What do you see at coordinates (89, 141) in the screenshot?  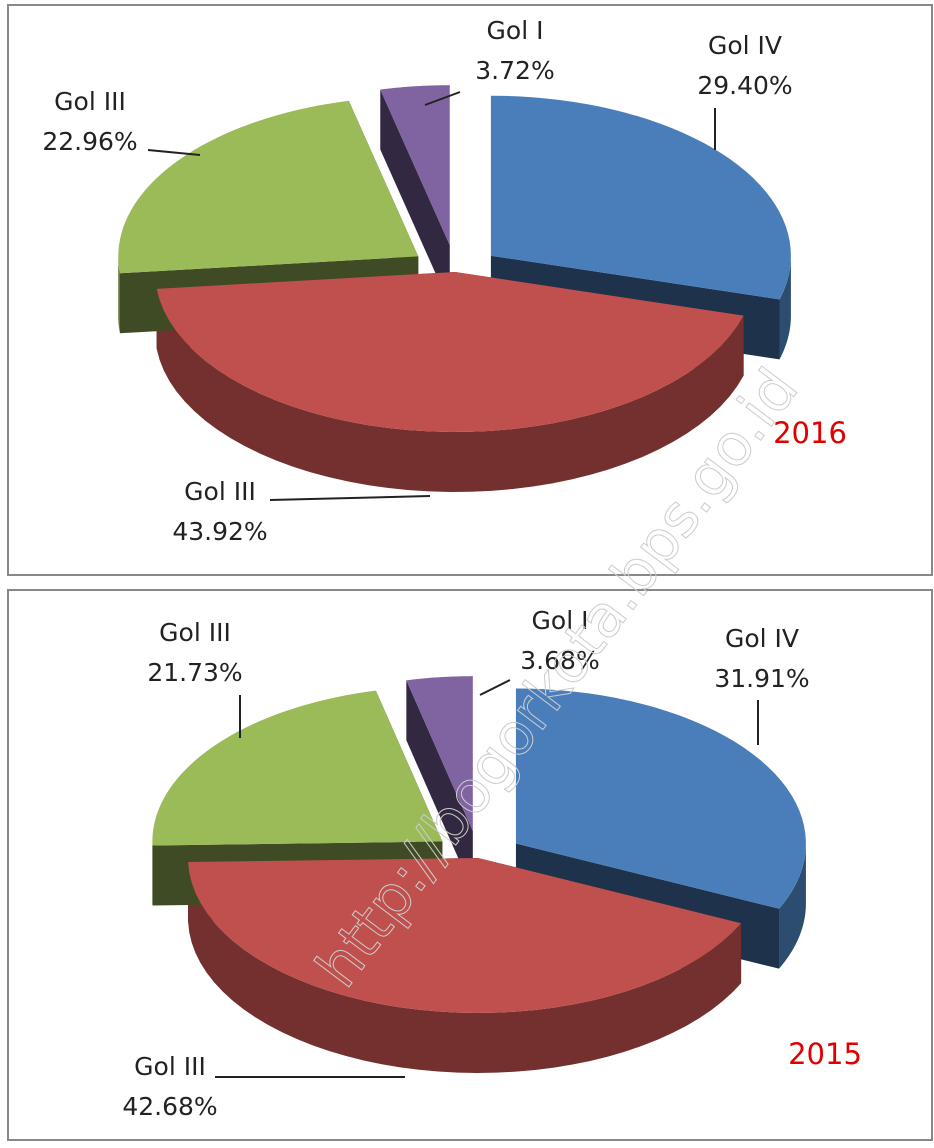 I see `value-label: 22.96%` at bounding box center [89, 141].